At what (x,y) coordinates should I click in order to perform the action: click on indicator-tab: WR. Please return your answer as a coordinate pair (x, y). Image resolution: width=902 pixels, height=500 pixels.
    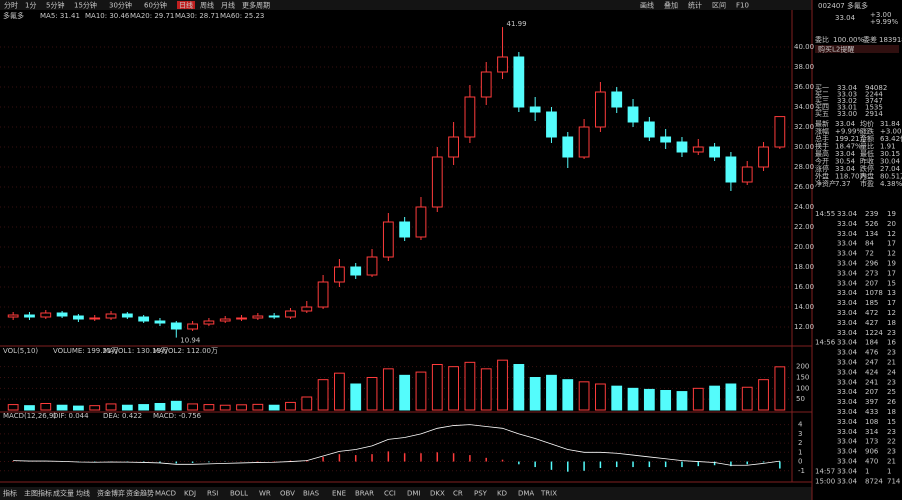
    Looking at the image, I should click on (265, 494).